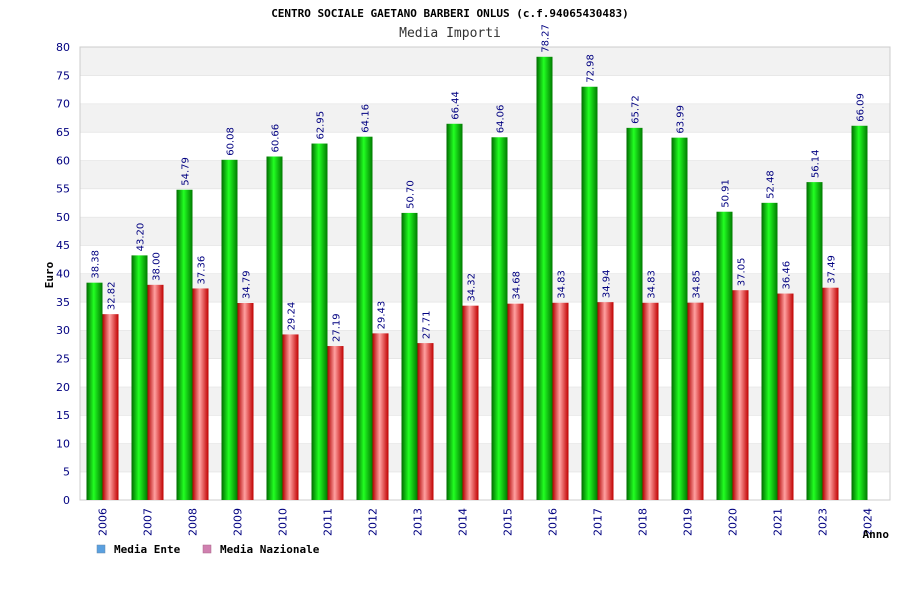 The width and height of the screenshot is (900, 600). Describe the element at coordinates (157, 266) in the screenshot. I see `value-label-media-nazionale: 38.00` at that location.